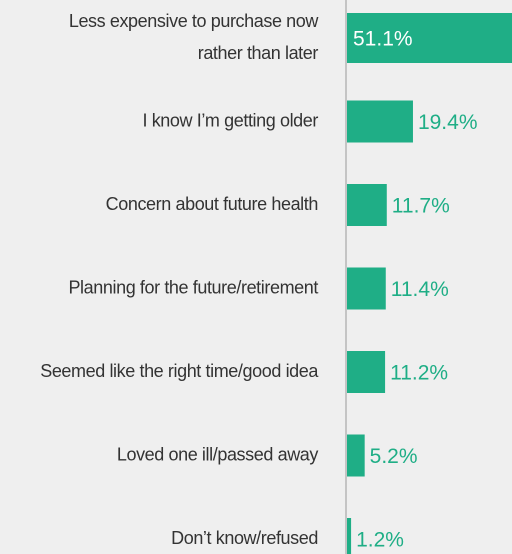 This screenshot has width=512, height=554. What do you see at coordinates (179, 371) in the screenshot?
I see `category-label: Seemed like the right time/good idea` at bounding box center [179, 371].